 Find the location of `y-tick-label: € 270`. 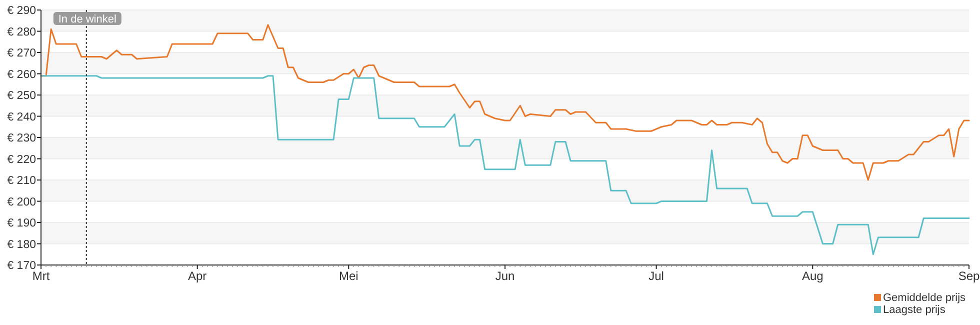

y-tick-label: € 270 is located at coordinates (21, 54).